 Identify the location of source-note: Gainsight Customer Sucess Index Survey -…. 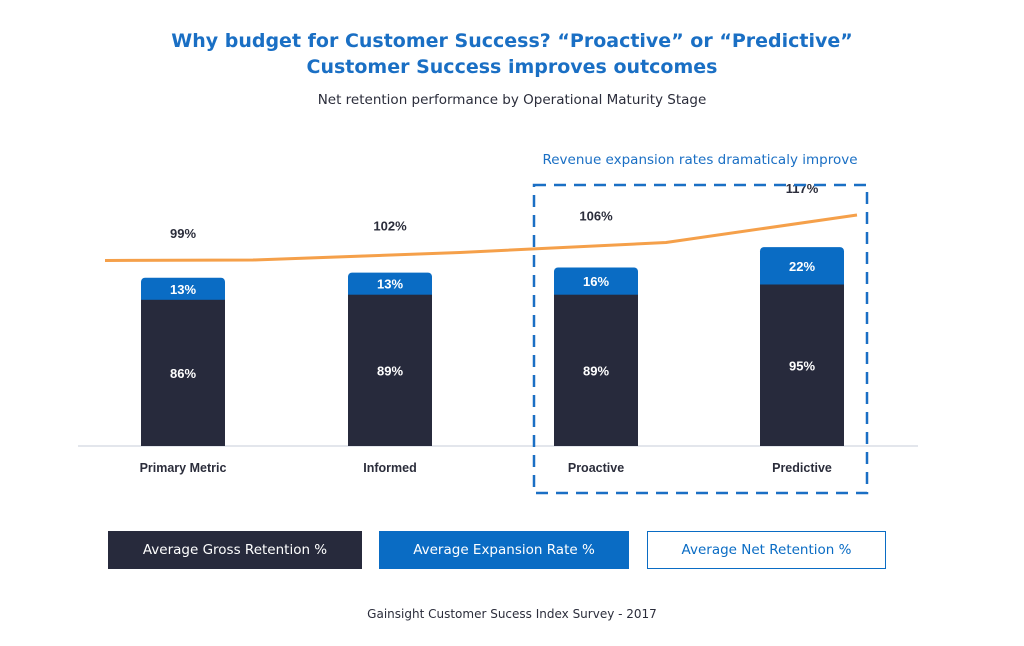
(512, 614).